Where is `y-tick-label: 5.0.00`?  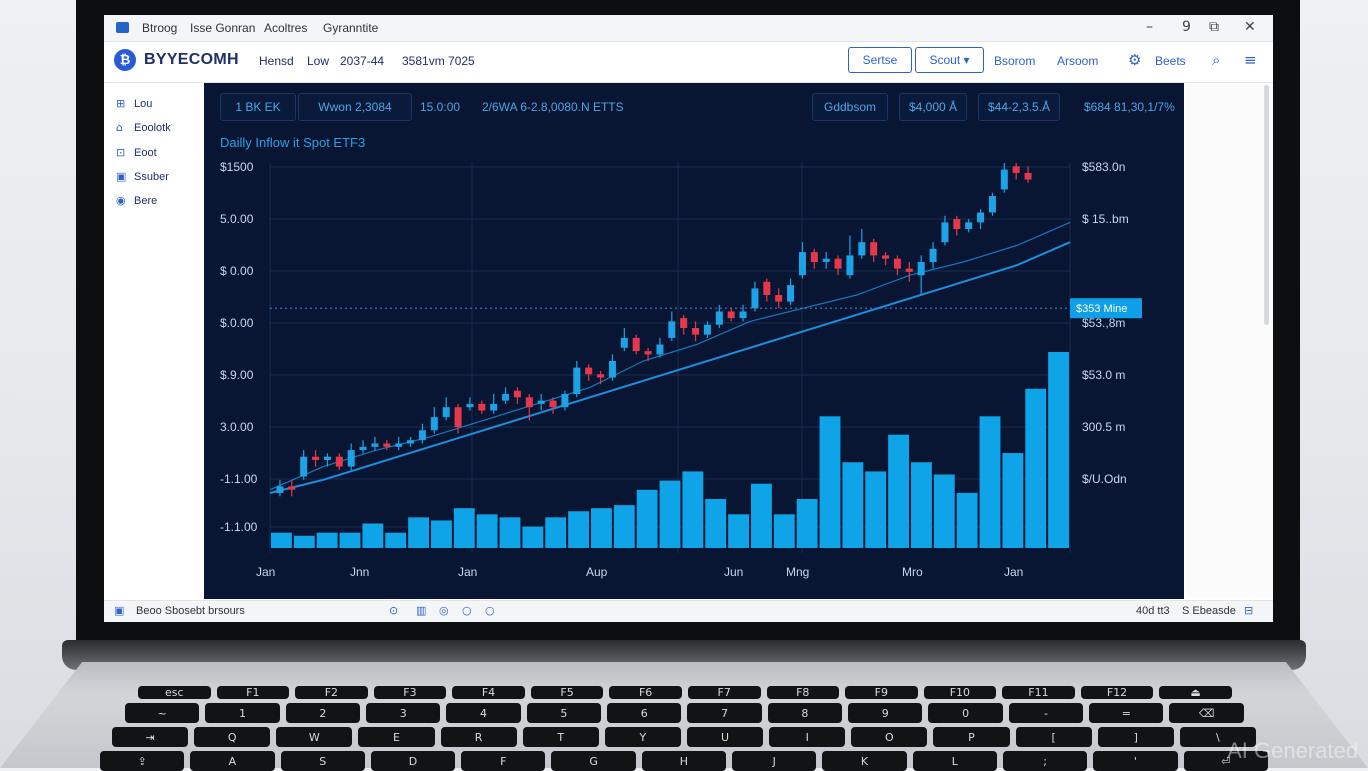 y-tick-label: 5.0.00 is located at coordinates (237, 219).